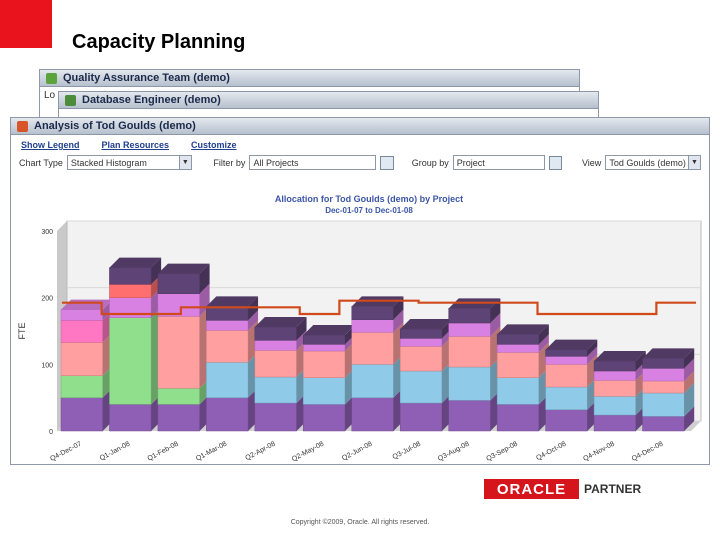 The image size is (720, 540). What do you see at coordinates (328, 100) in the screenshot?
I see `window-titlebar: Database Engineer (demo)` at bounding box center [328, 100].